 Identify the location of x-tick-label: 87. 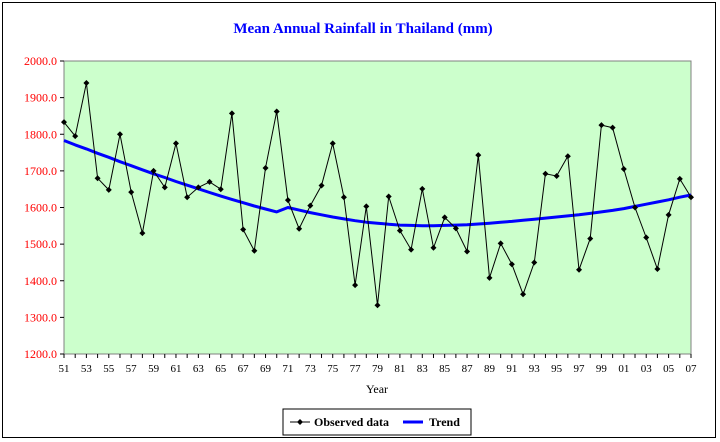
(468, 369).